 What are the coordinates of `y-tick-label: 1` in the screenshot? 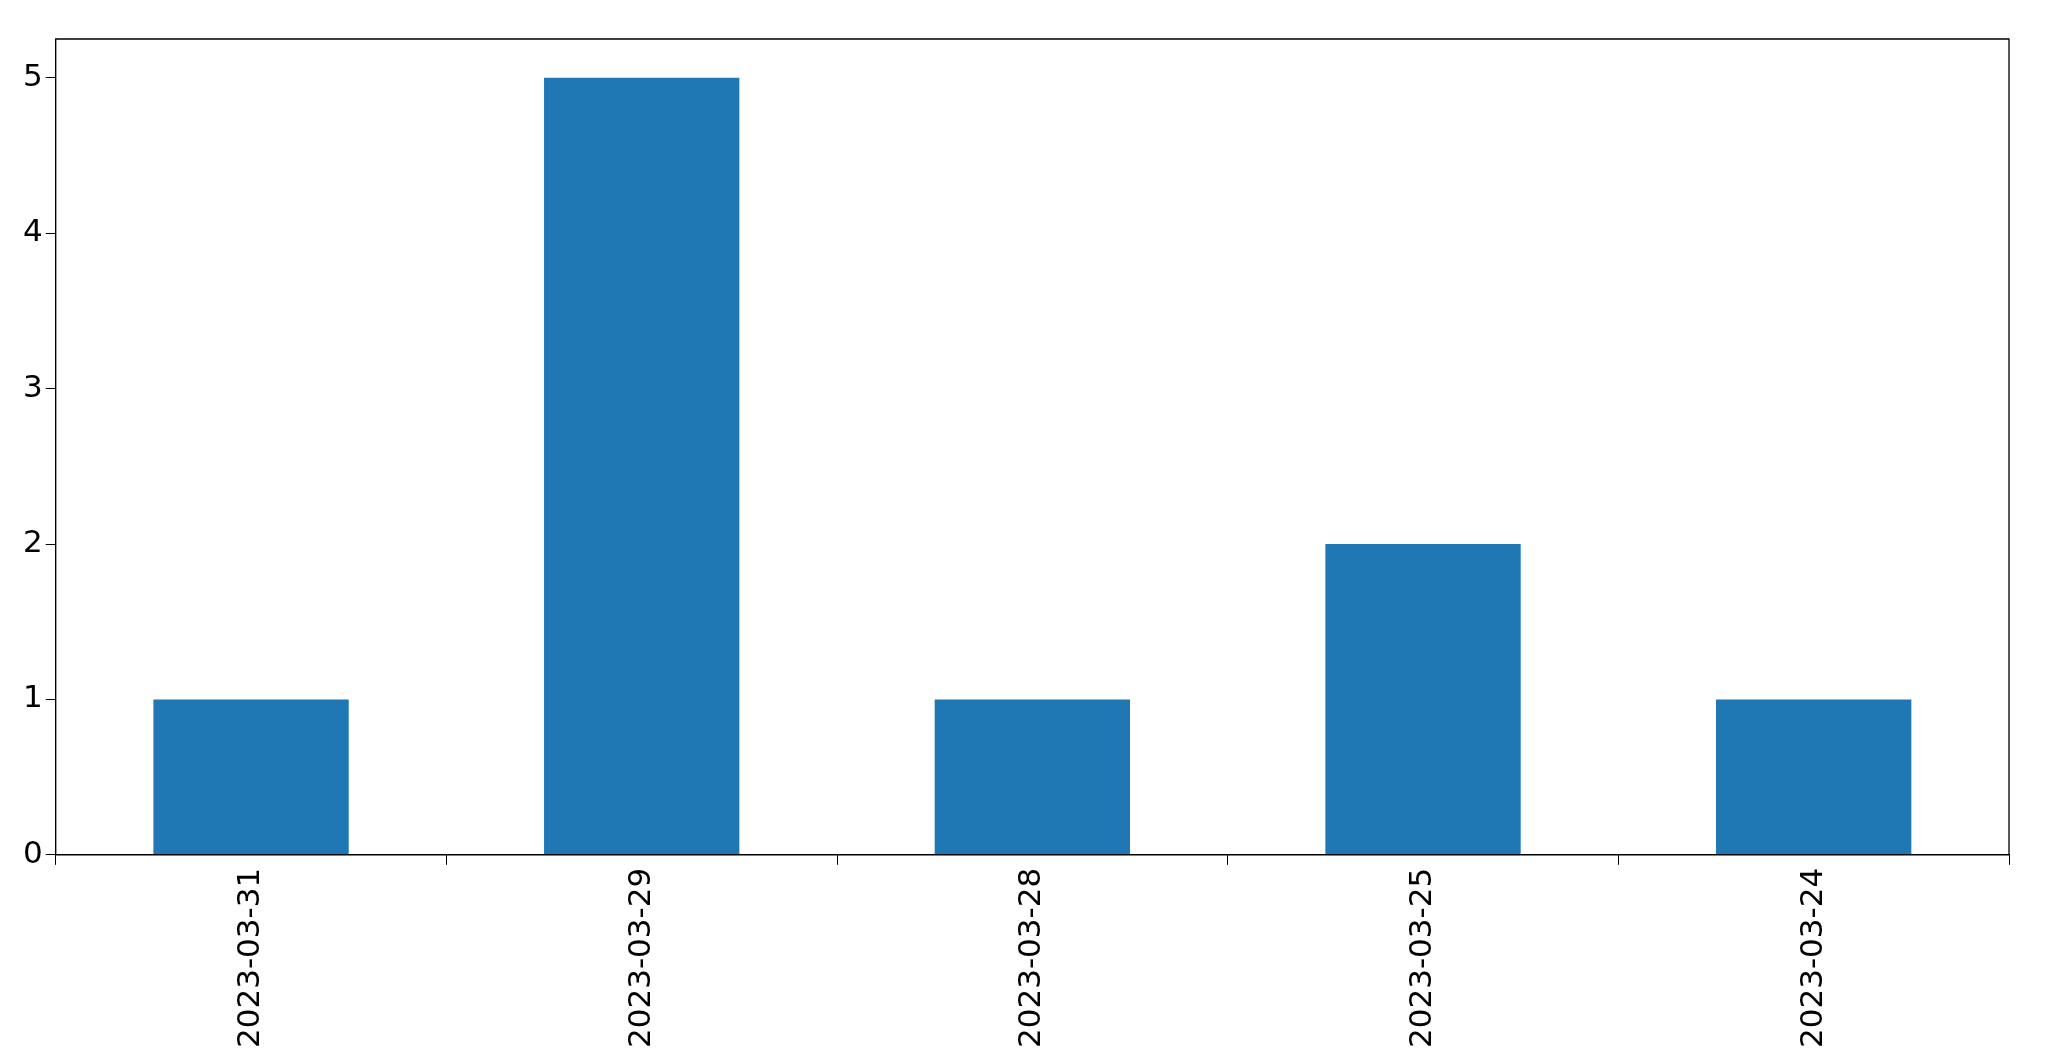 It's located at (32, 696).